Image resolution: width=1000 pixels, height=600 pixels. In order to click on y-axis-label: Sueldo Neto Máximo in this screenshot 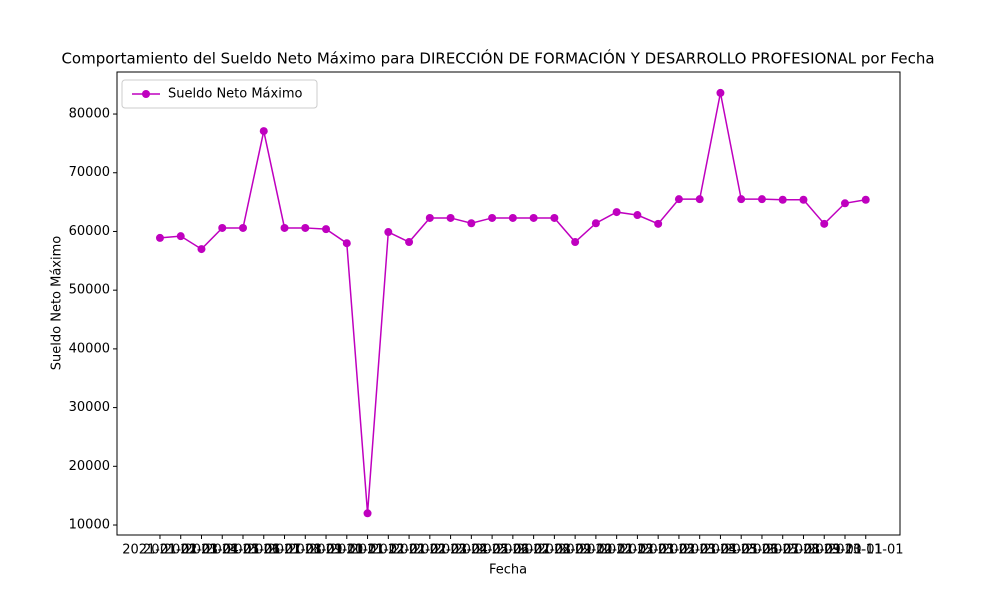, I will do `click(57, 303)`.